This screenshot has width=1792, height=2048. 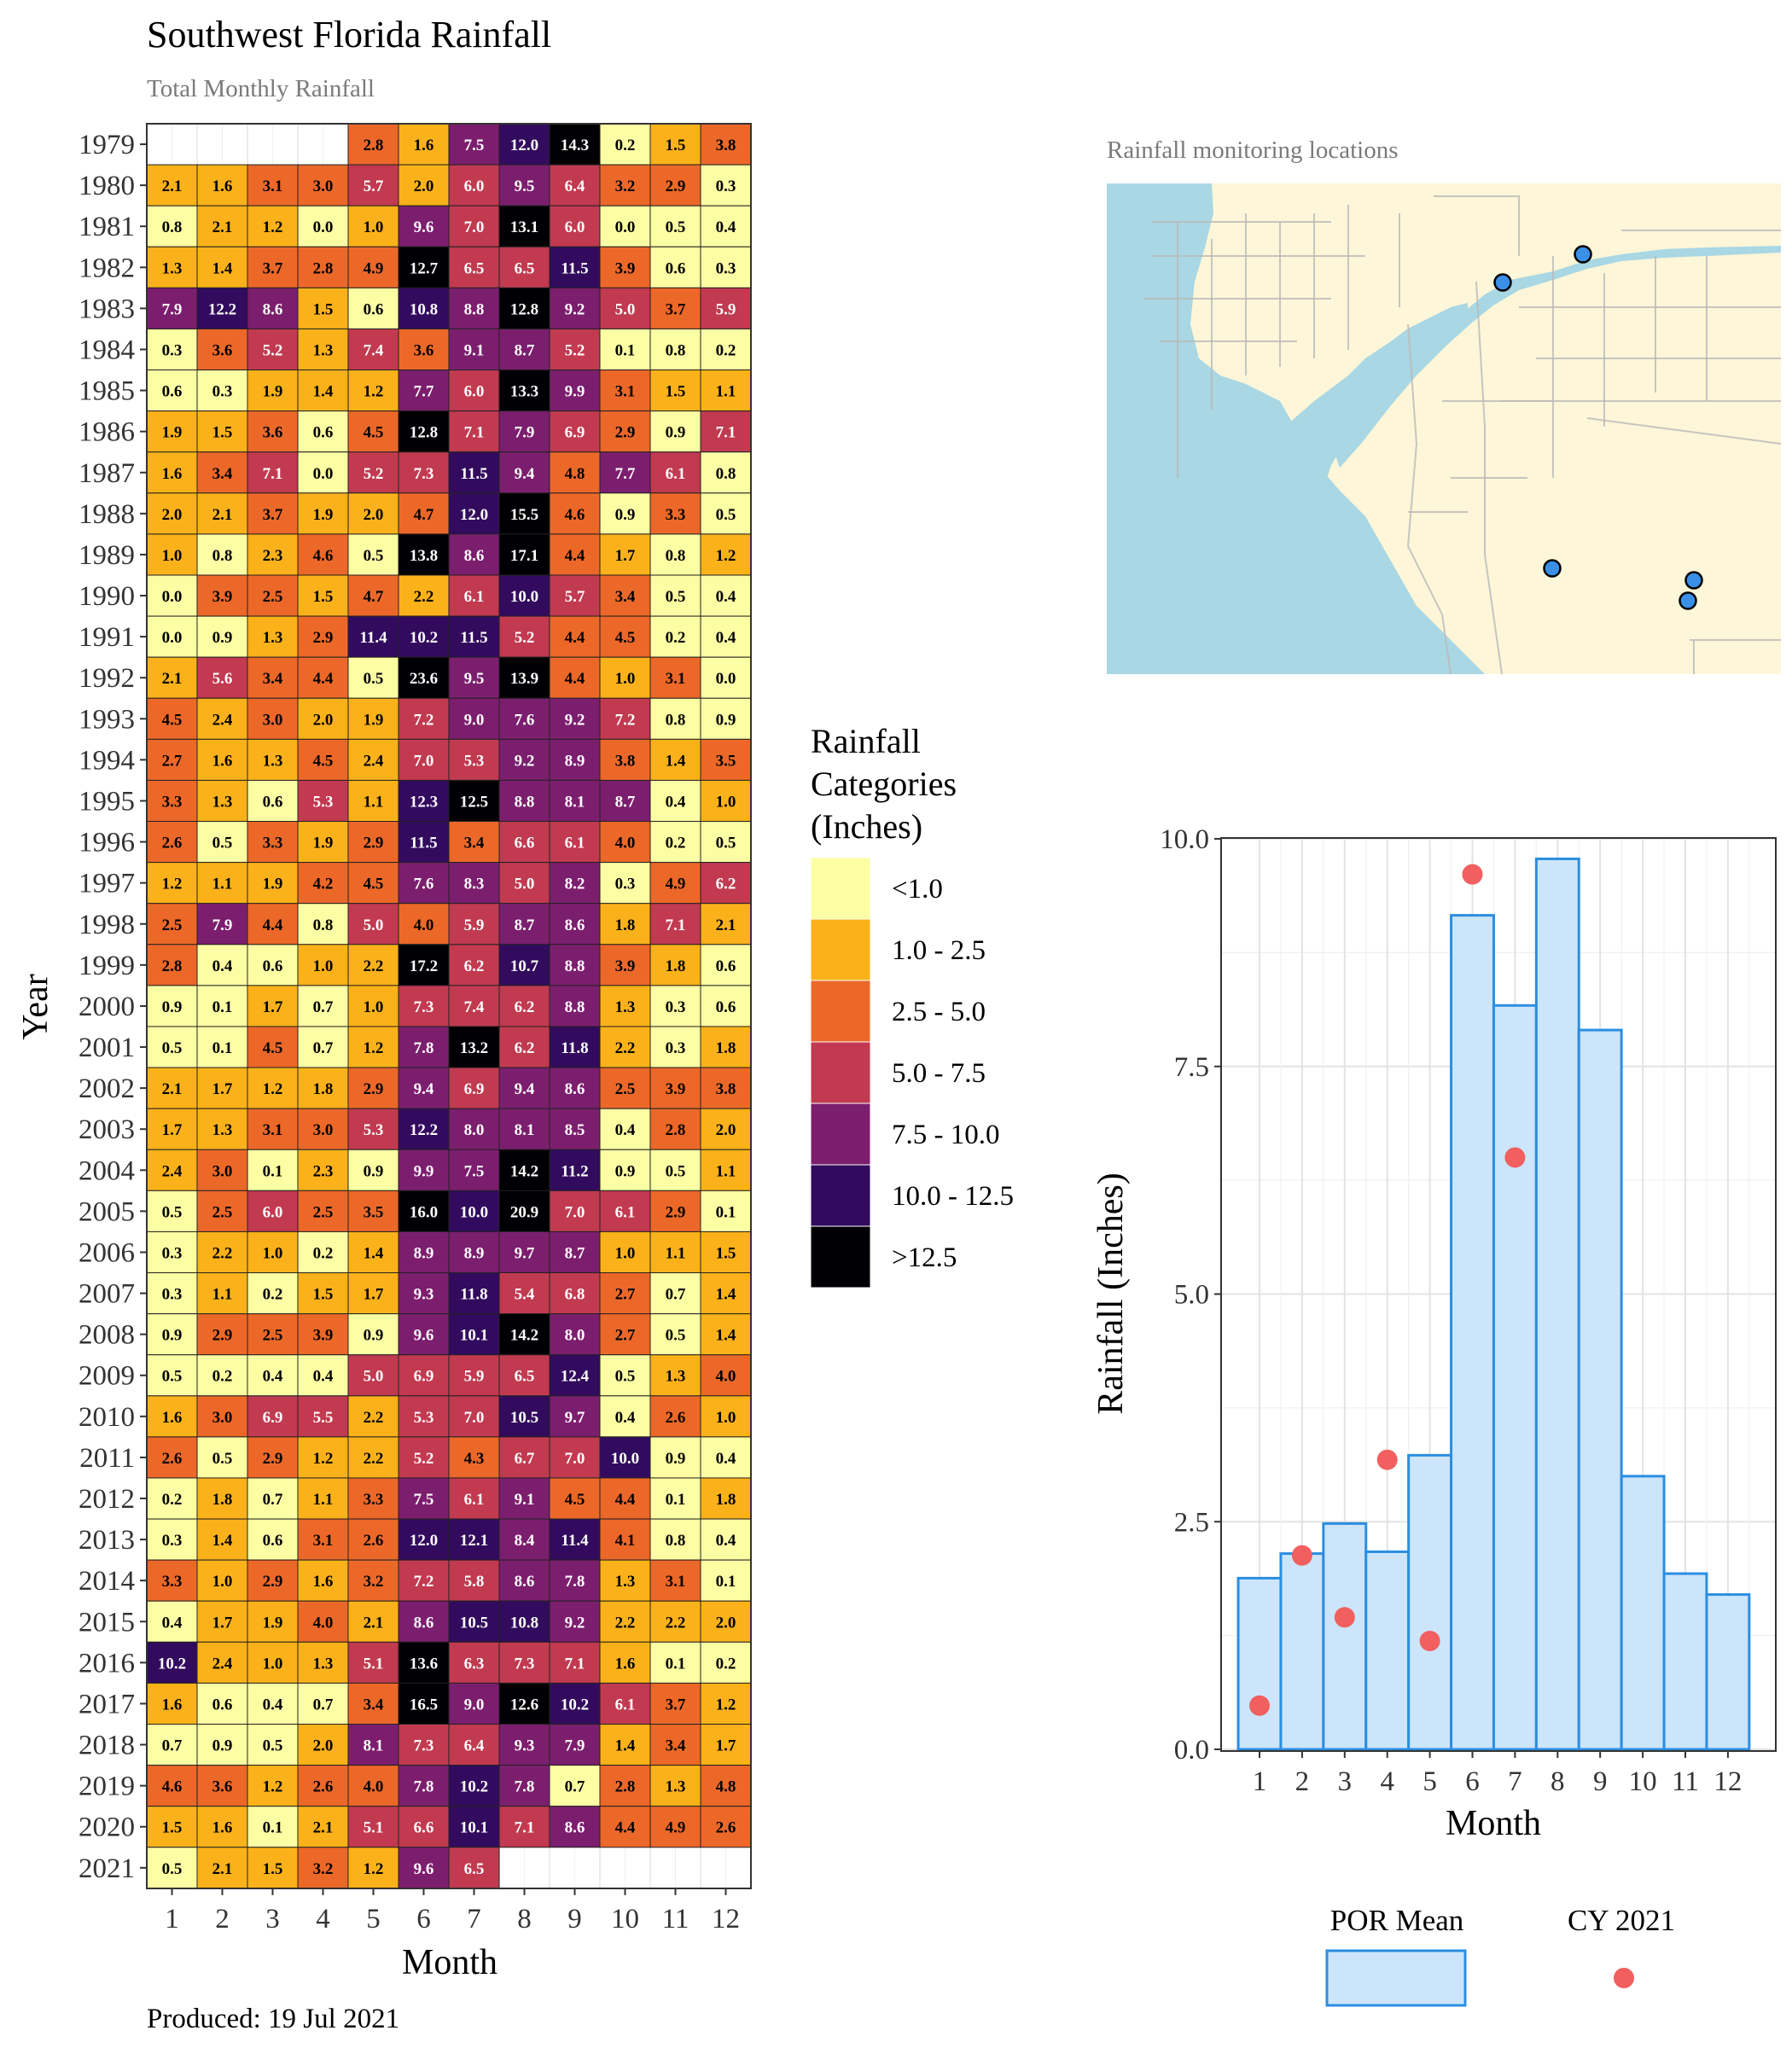 I want to click on heatmap-cell-label: 7.8, so click(x=424, y=1048).